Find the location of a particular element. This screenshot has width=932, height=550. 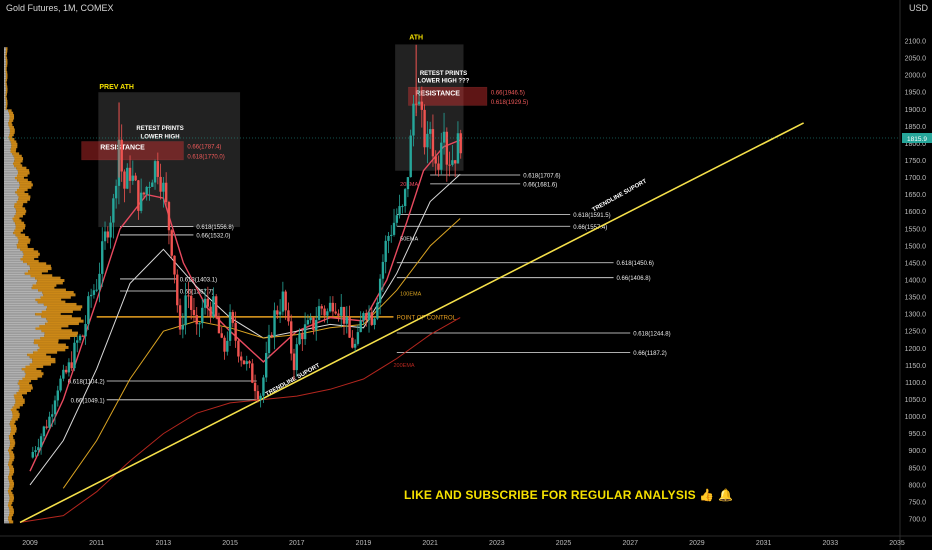

poc-label: POINT OF CONTROL is located at coordinates (427, 318).